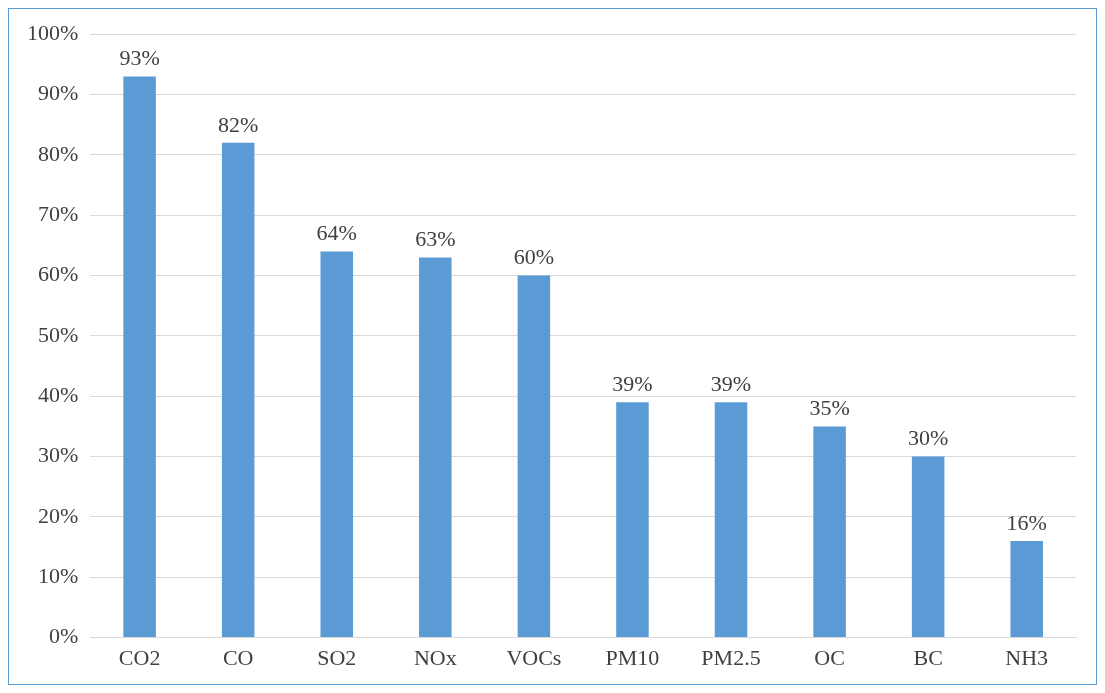 The height and width of the screenshot is (693, 1105). What do you see at coordinates (435, 657) in the screenshot?
I see `x-tick-label: NOx` at bounding box center [435, 657].